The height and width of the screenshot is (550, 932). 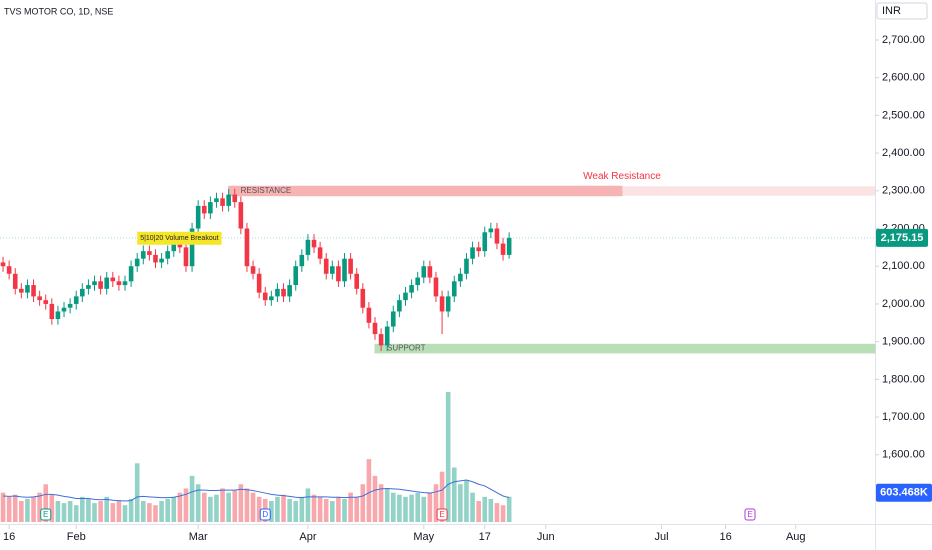 What do you see at coordinates (662, 537) in the screenshot?
I see `x-tick-label: Jul` at bounding box center [662, 537].